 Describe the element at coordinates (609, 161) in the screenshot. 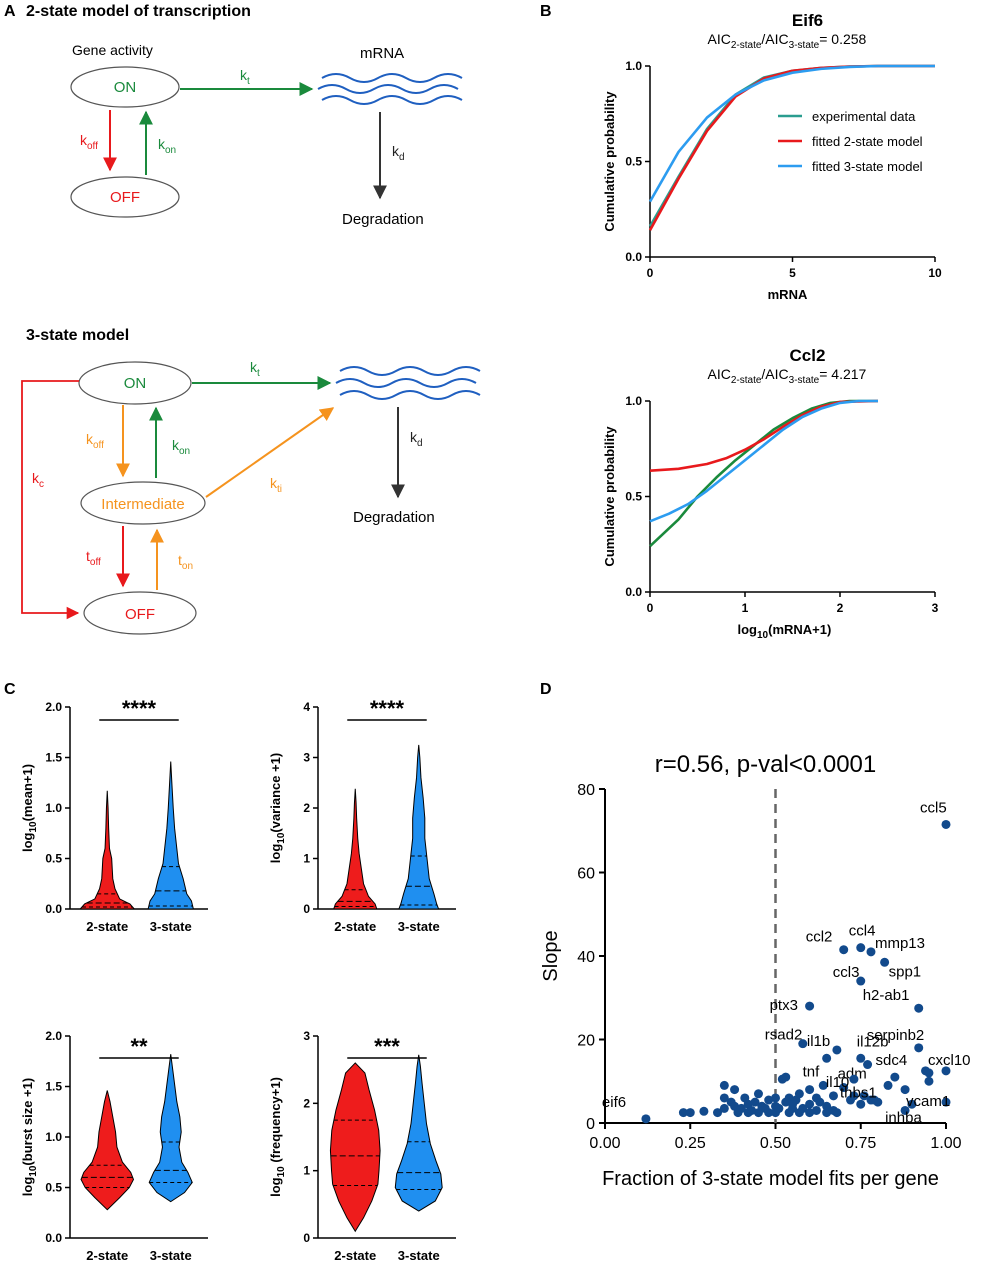

I see `y-axis-label: Cumulative probability` at that location.